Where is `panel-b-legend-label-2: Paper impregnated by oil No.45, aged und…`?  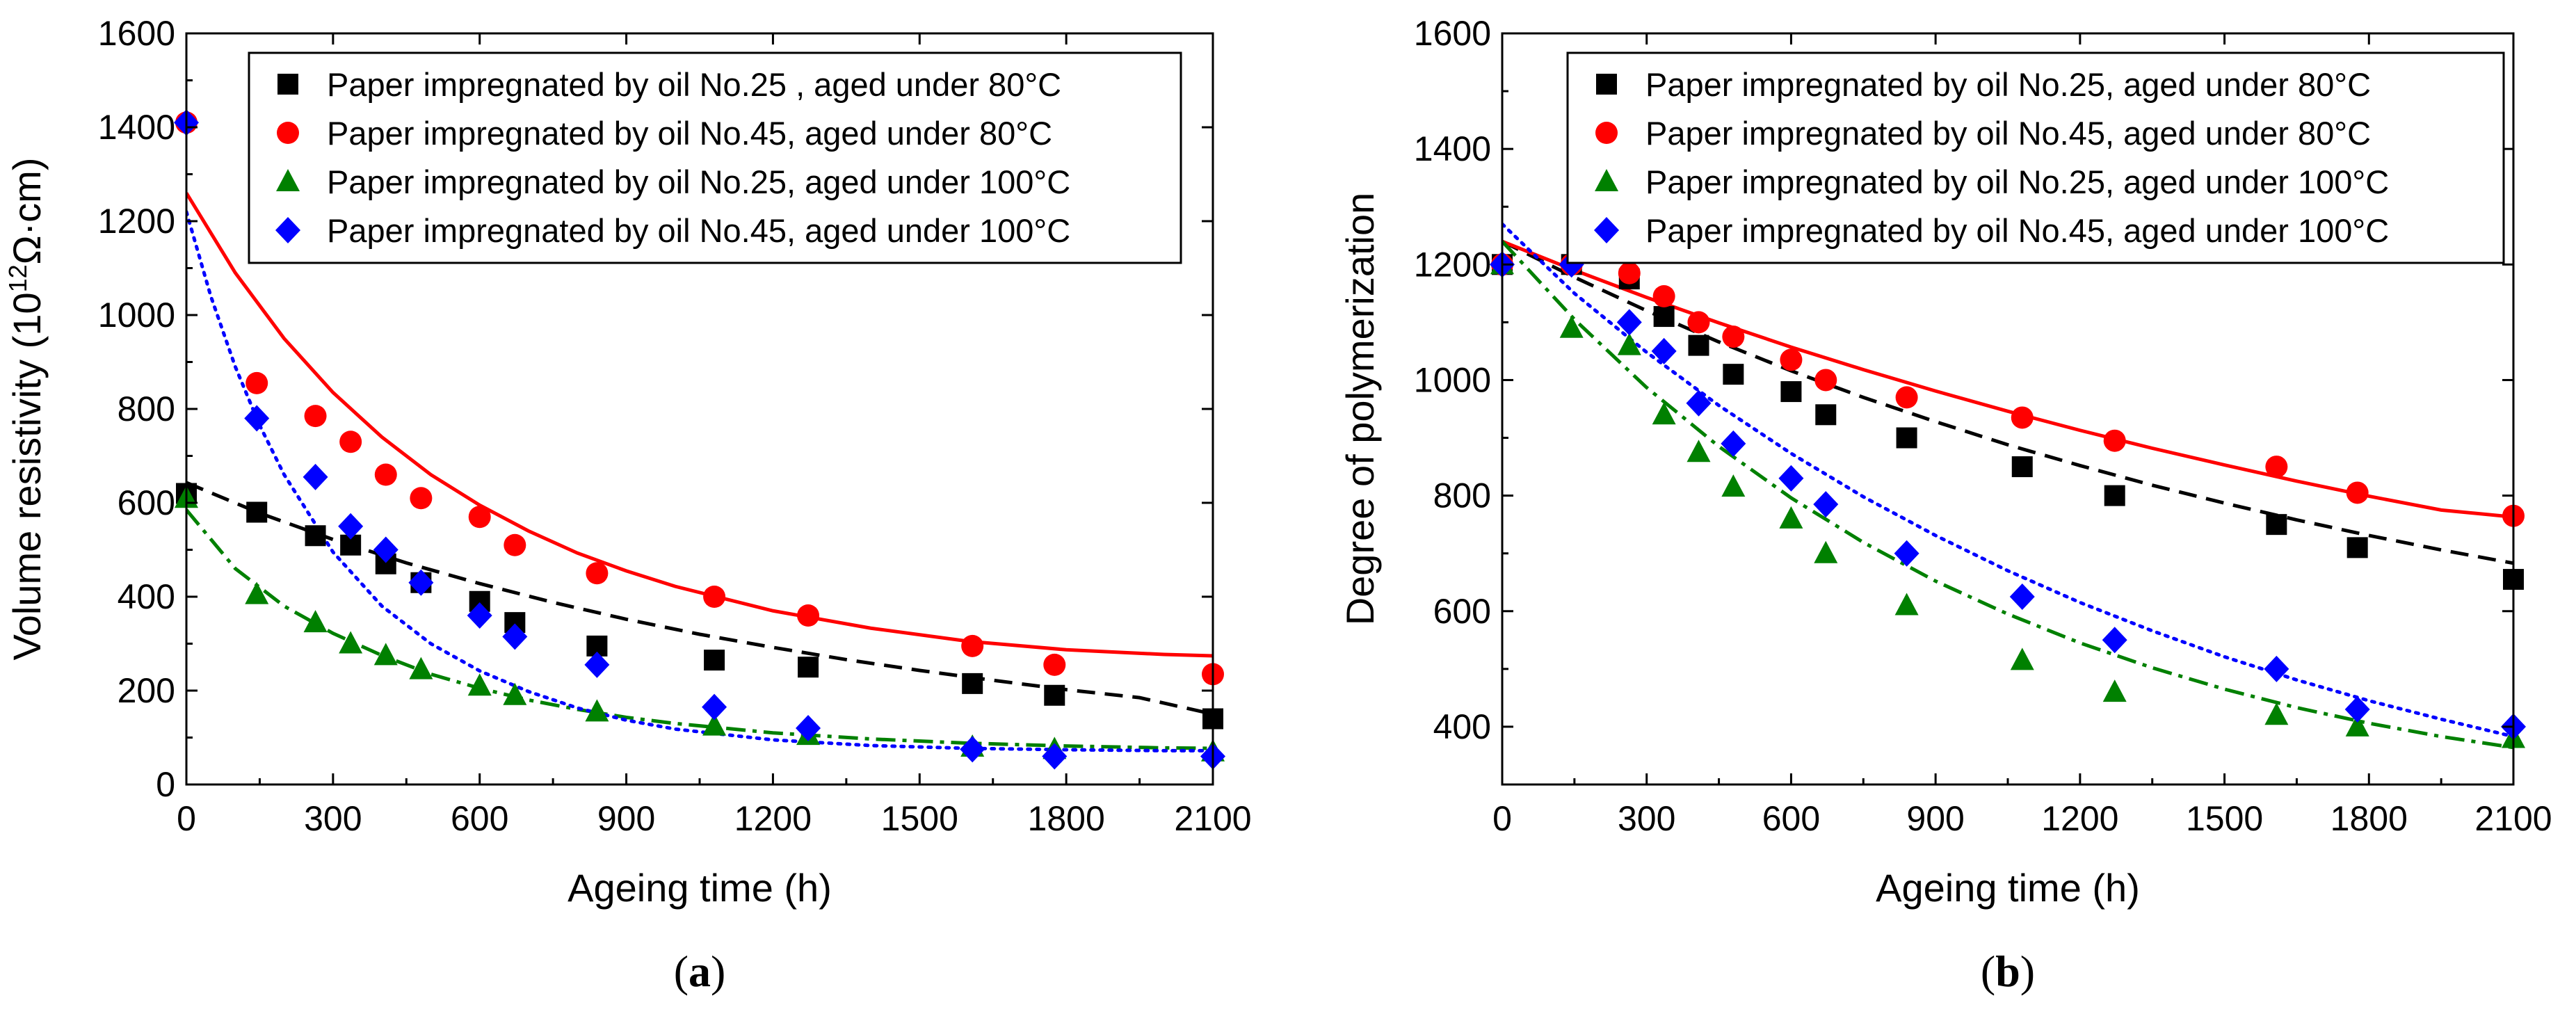
panel-b-legend-label-2: Paper impregnated by oil No.45, aged und… is located at coordinates (2008, 133).